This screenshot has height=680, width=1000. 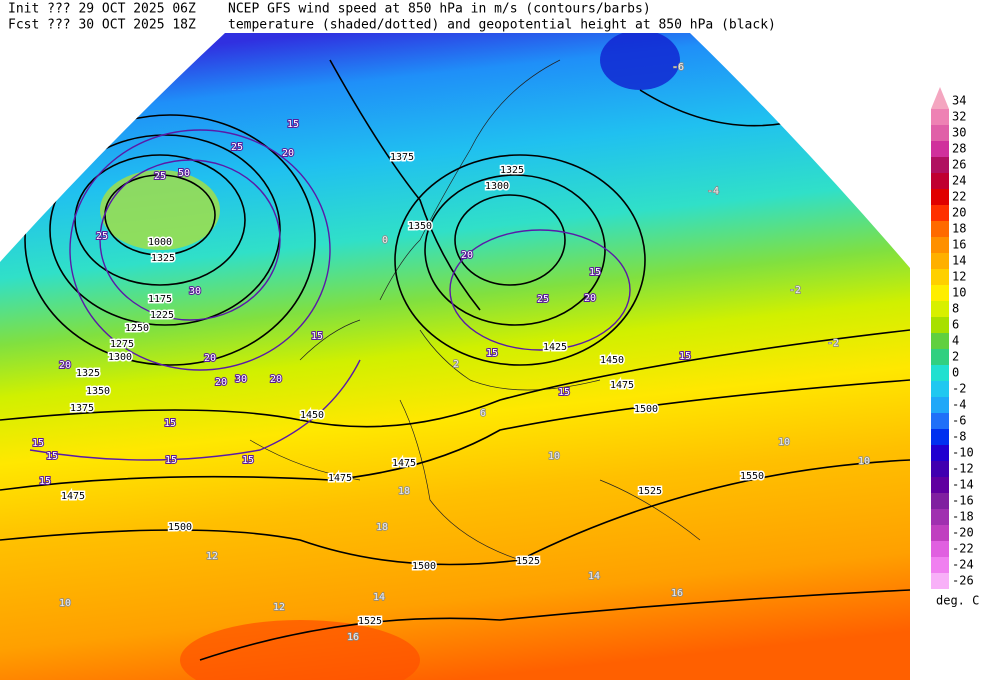 I want to click on height-label: 1475, so click(x=73, y=496).